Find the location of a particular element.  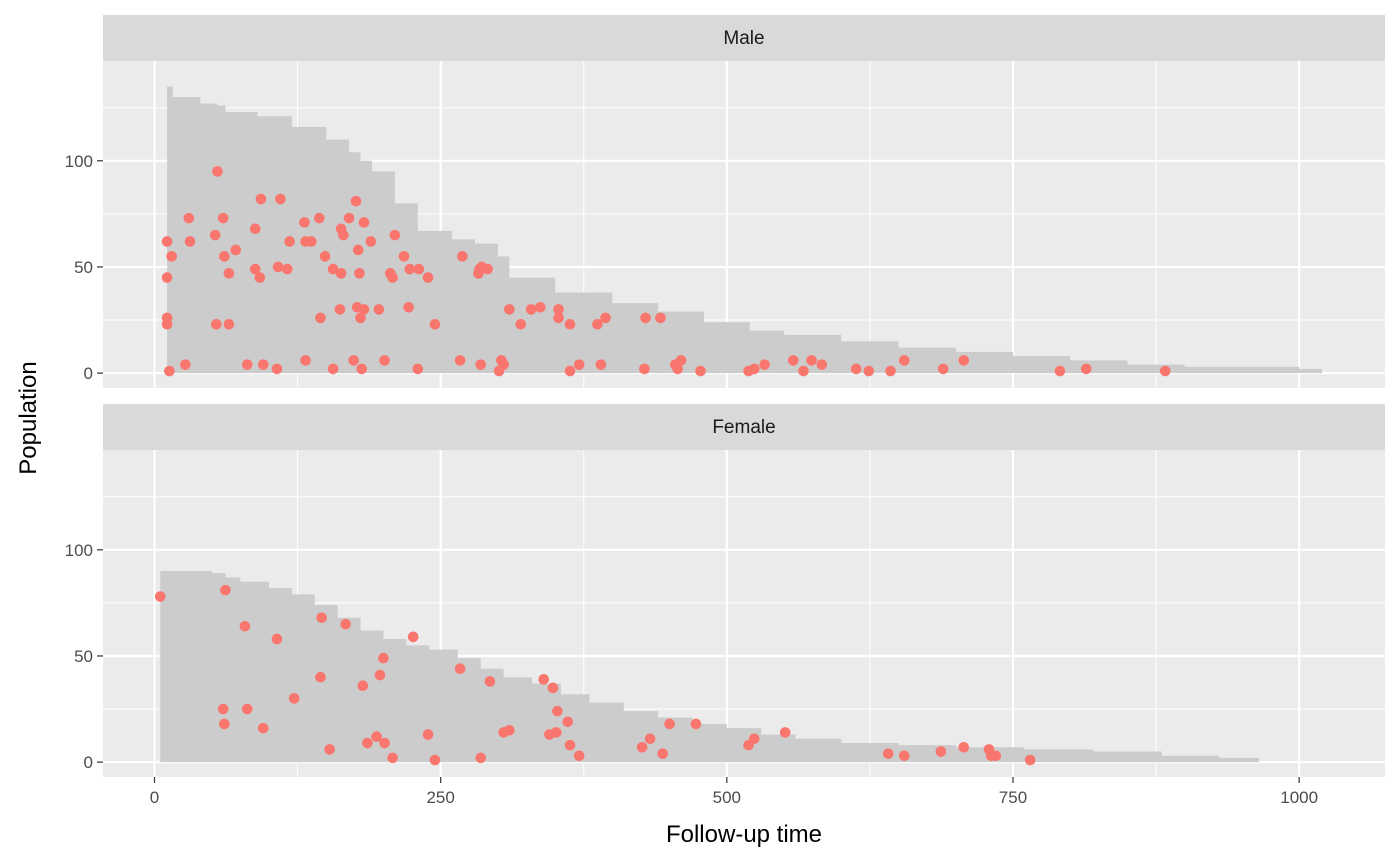

strip-label-female: Female is located at coordinates (743, 427).